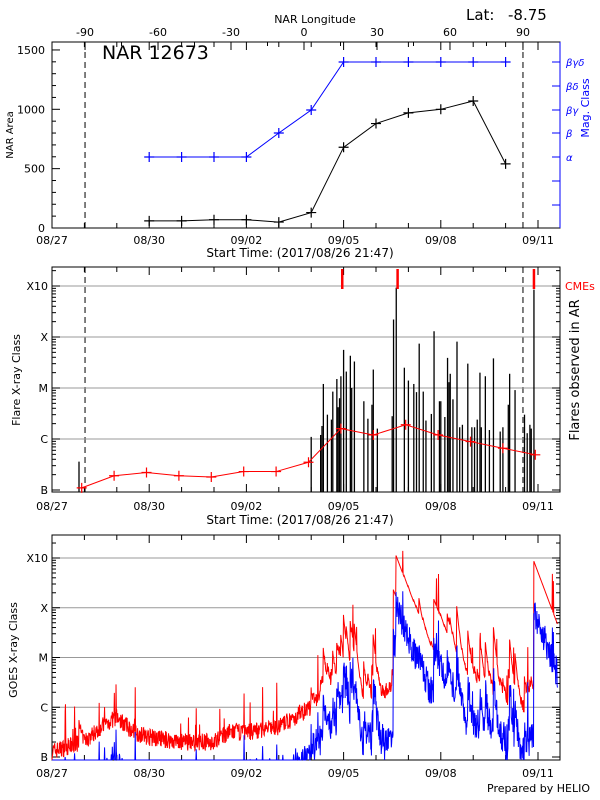  What do you see at coordinates (450, 32) in the screenshot?
I see `top-tick-label: 60` at bounding box center [450, 32].